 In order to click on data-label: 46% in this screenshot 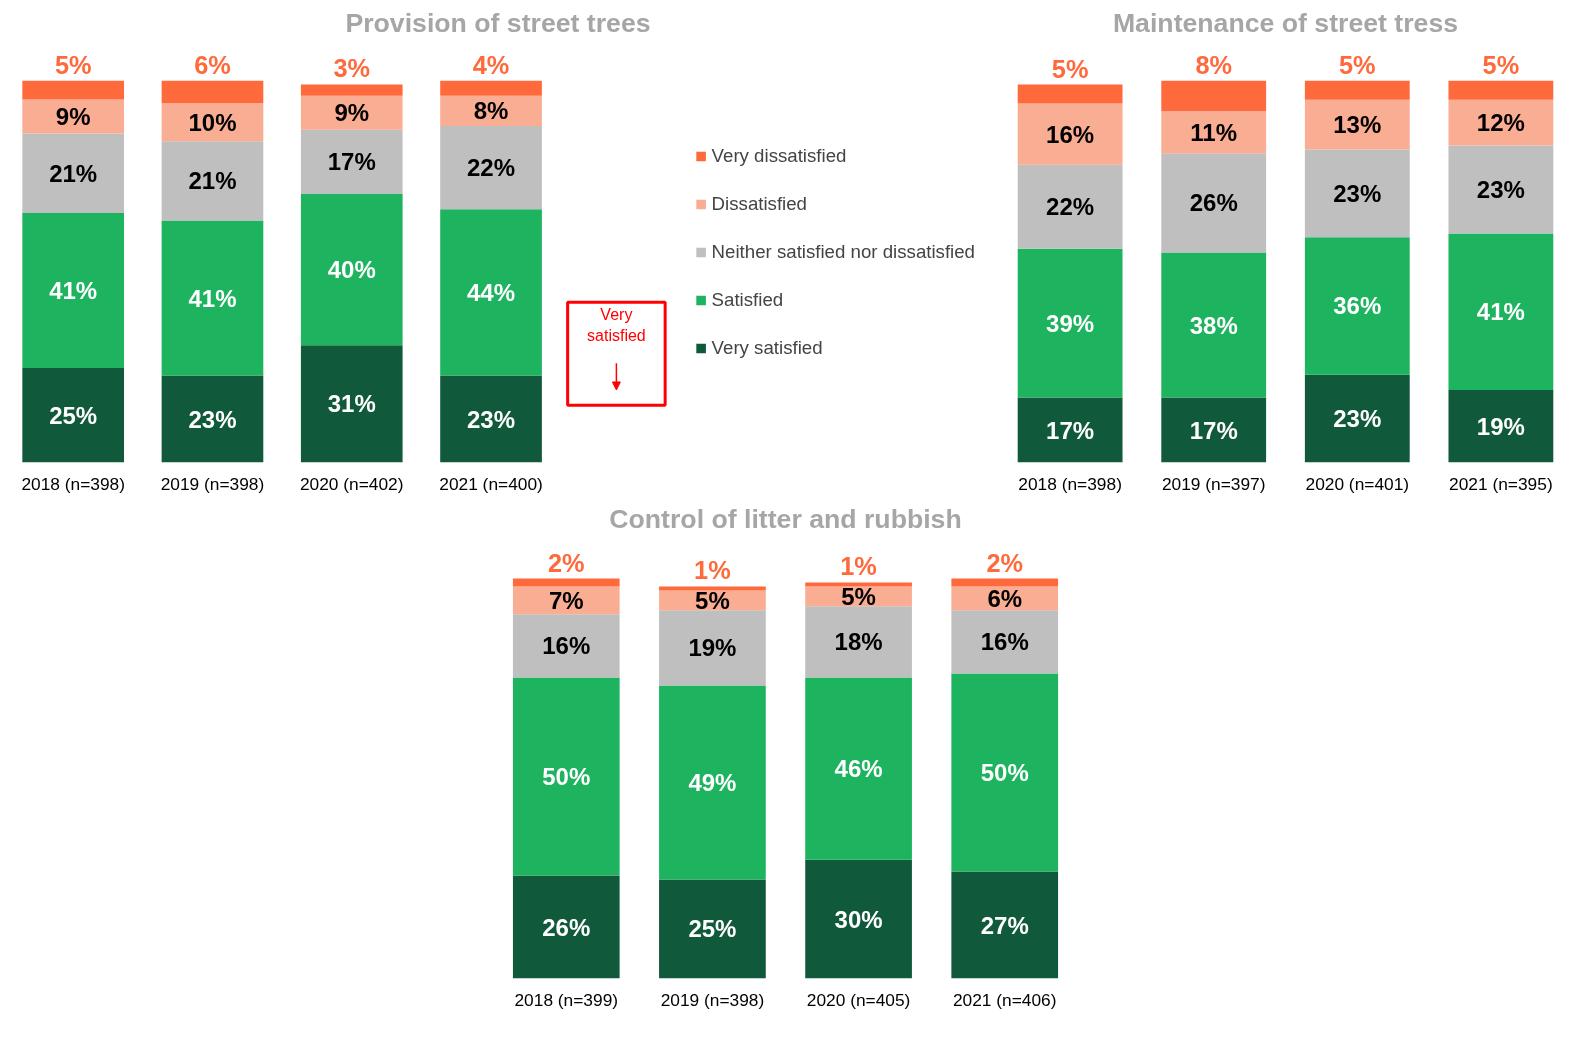, I will do `click(858, 769)`.